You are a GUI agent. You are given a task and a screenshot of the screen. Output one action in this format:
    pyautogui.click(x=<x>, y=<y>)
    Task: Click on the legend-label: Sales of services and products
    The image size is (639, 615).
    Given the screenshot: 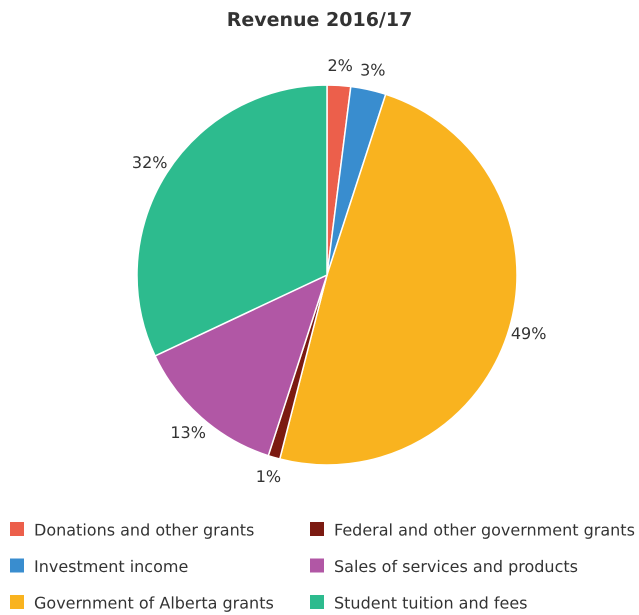 What is the action you would take?
    pyautogui.click(x=456, y=566)
    